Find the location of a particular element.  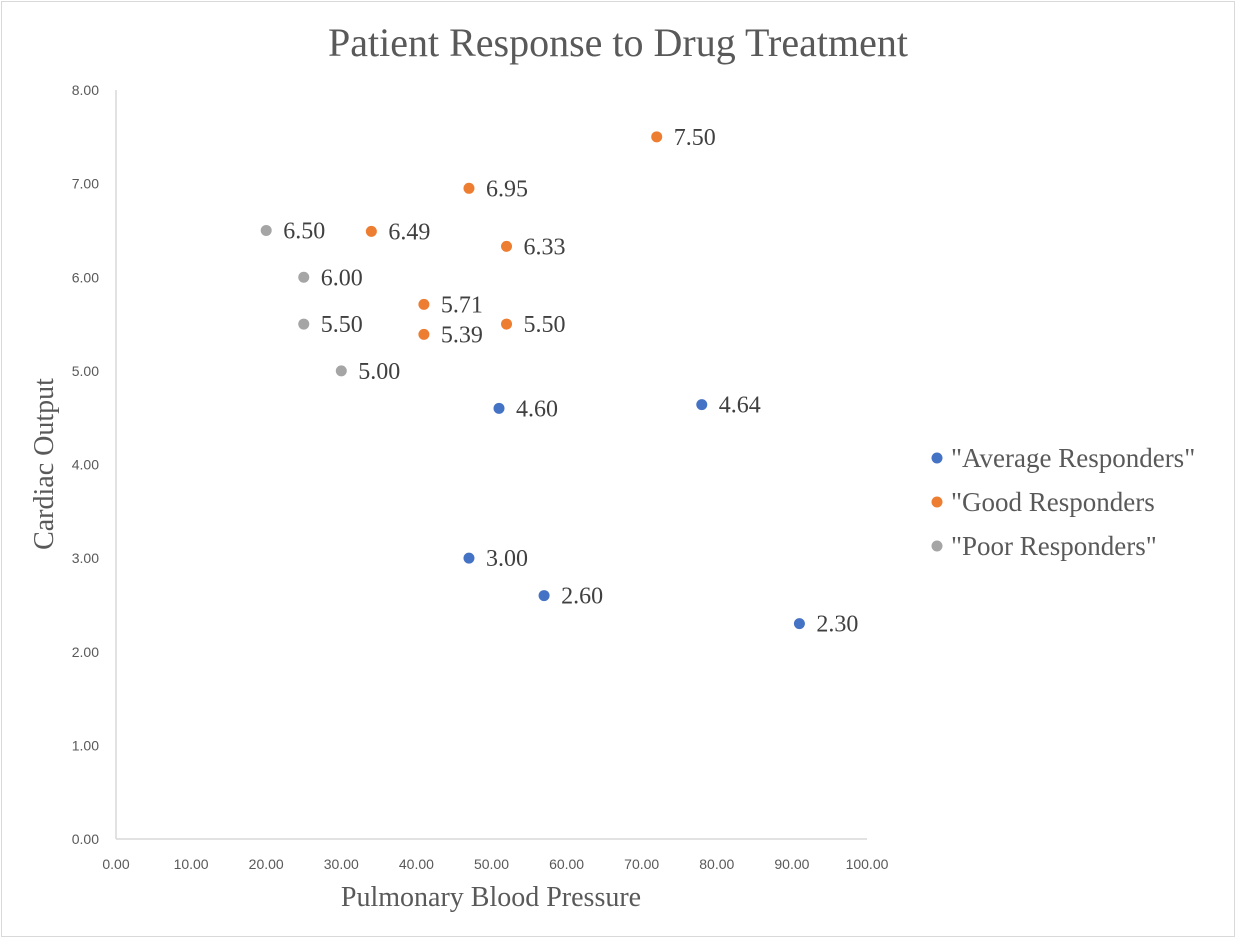

y-tick-label: 1.00 is located at coordinates (85, 745).